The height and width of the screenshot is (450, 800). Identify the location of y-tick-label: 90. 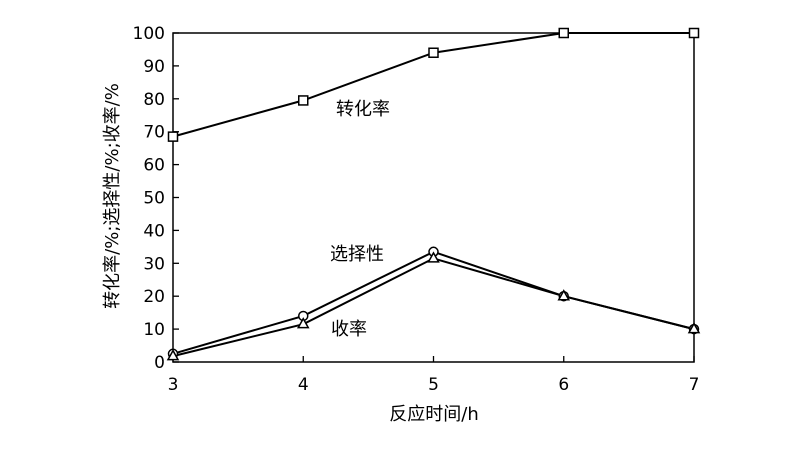
(154, 67).